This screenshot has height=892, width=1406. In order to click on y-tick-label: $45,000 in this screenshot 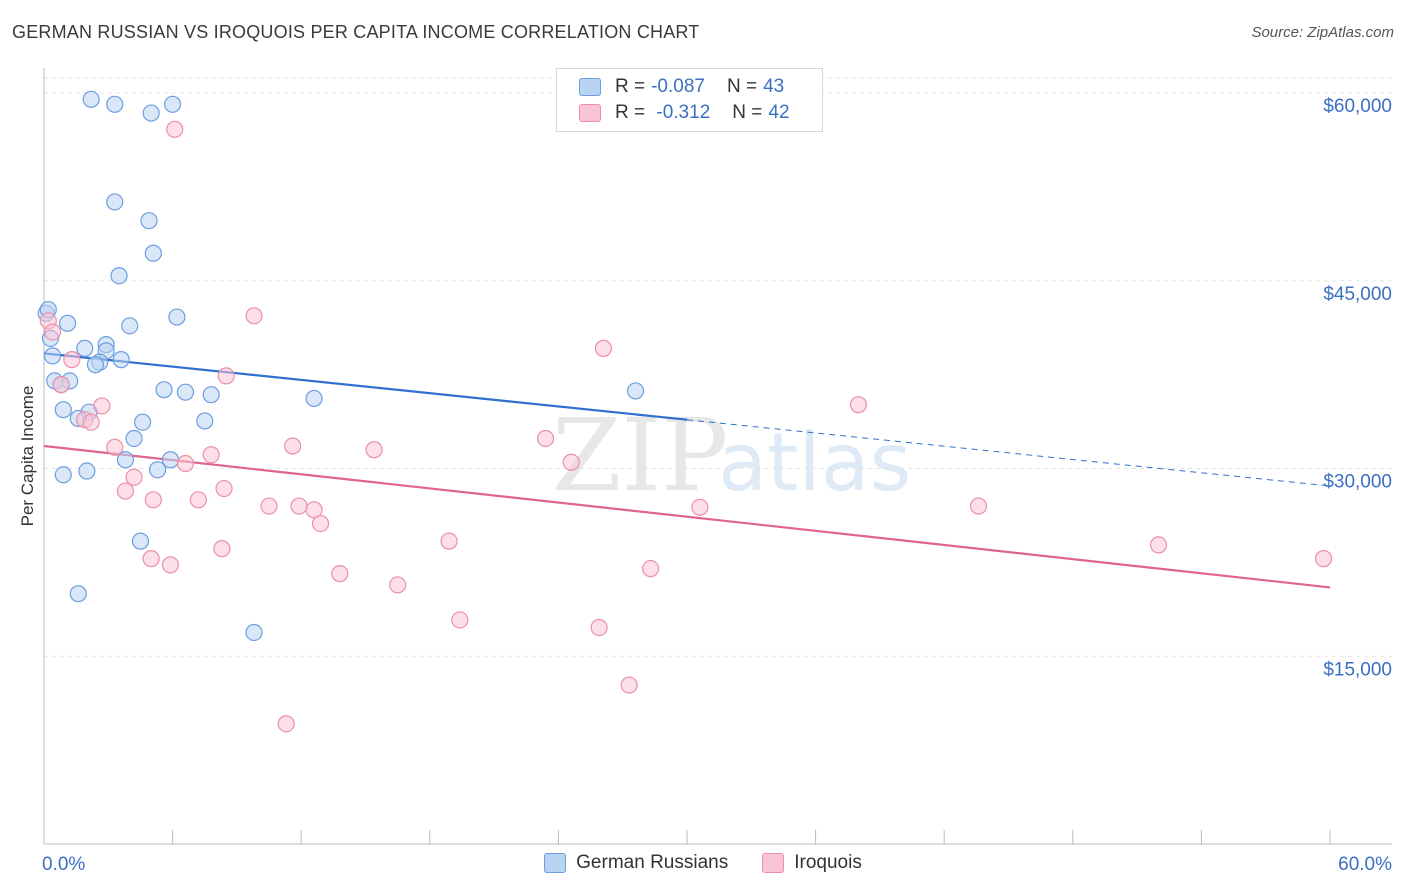, I will do `click(1357, 294)`.